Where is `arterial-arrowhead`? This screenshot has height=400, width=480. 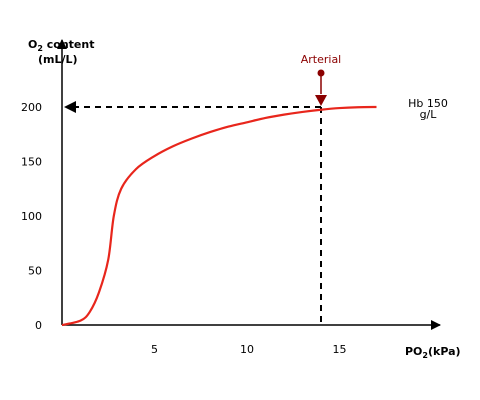
arterial-arrowhead is located at coordinates (321, 100).